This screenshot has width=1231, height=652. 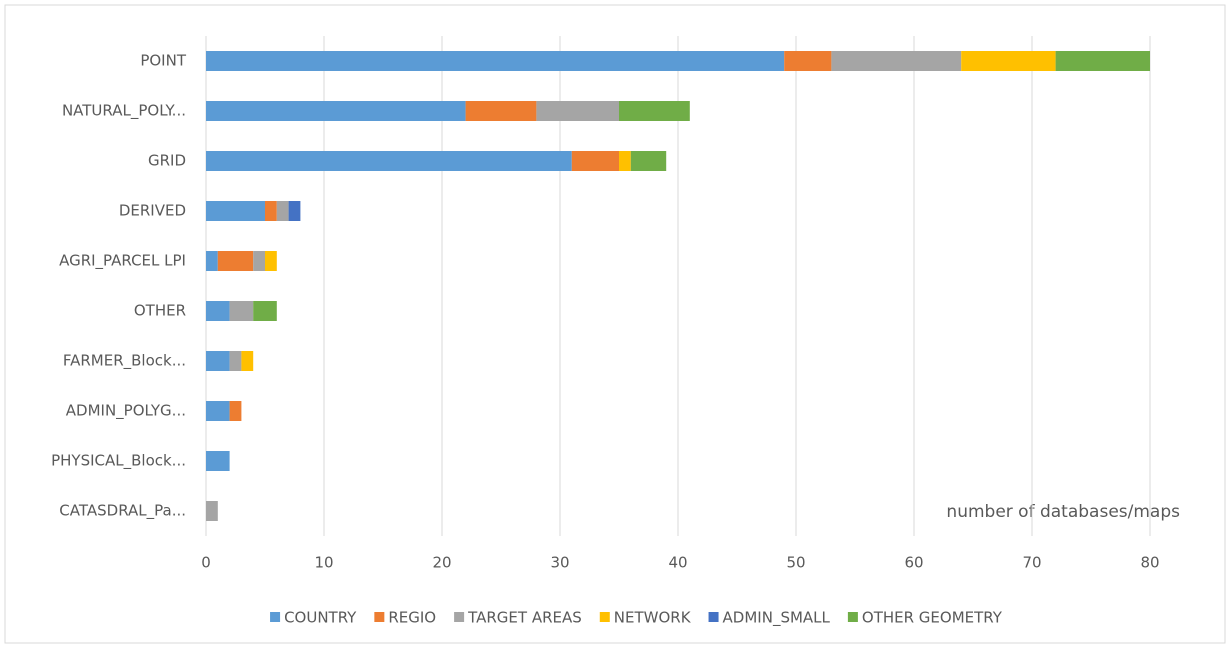 What do you see at coordinates (913, 563) in the screenshot?
I see `x-tick-label: 60` at bounding box center [913, 563].